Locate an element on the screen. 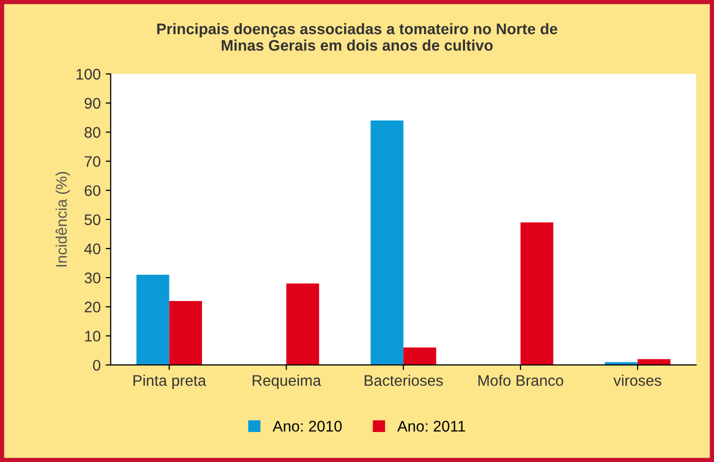 This screenshot has width=714, height=462. y-tick-label: 70 is located at coordinates (92, 161).